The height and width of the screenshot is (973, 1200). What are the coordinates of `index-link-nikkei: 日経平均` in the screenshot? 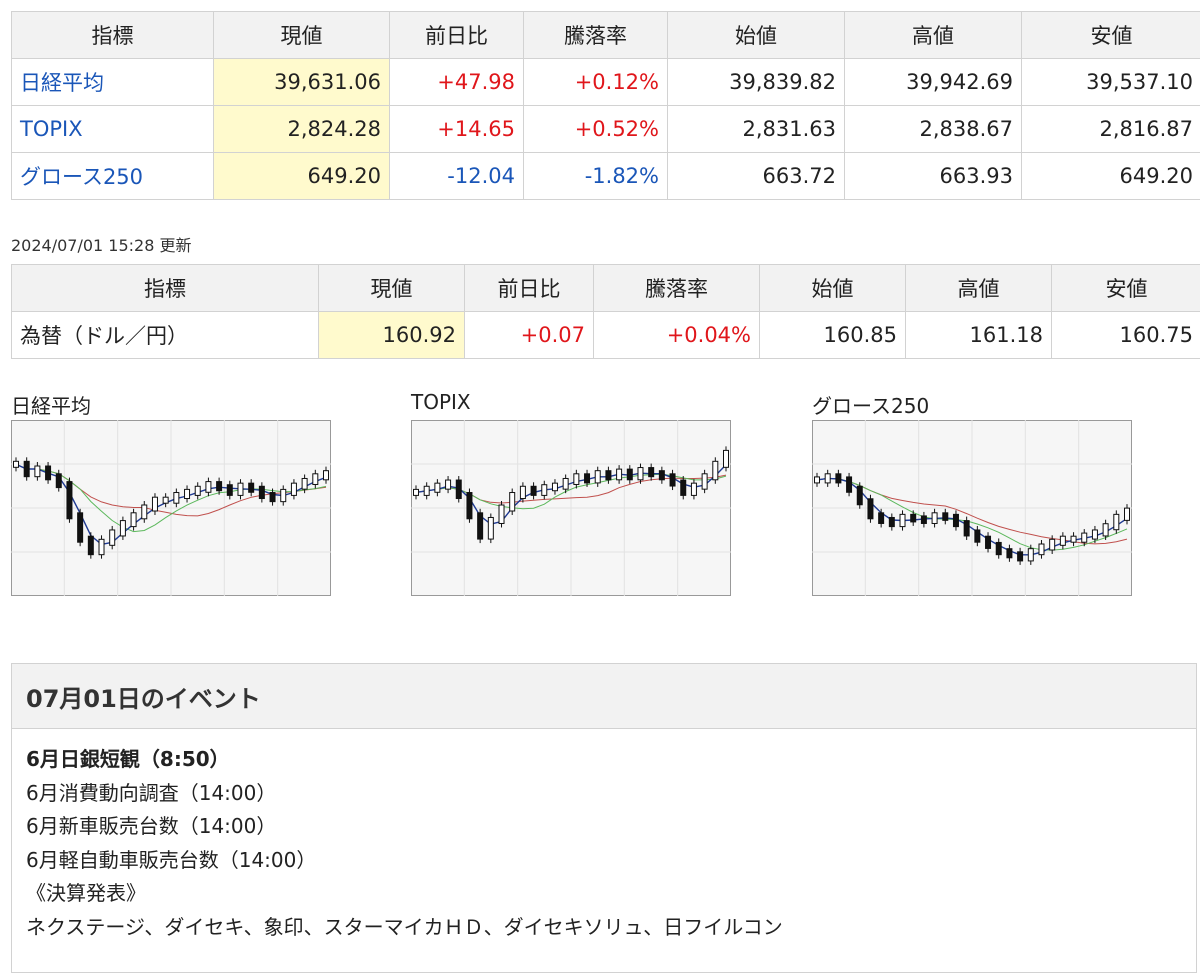 It's located at (62, 83).